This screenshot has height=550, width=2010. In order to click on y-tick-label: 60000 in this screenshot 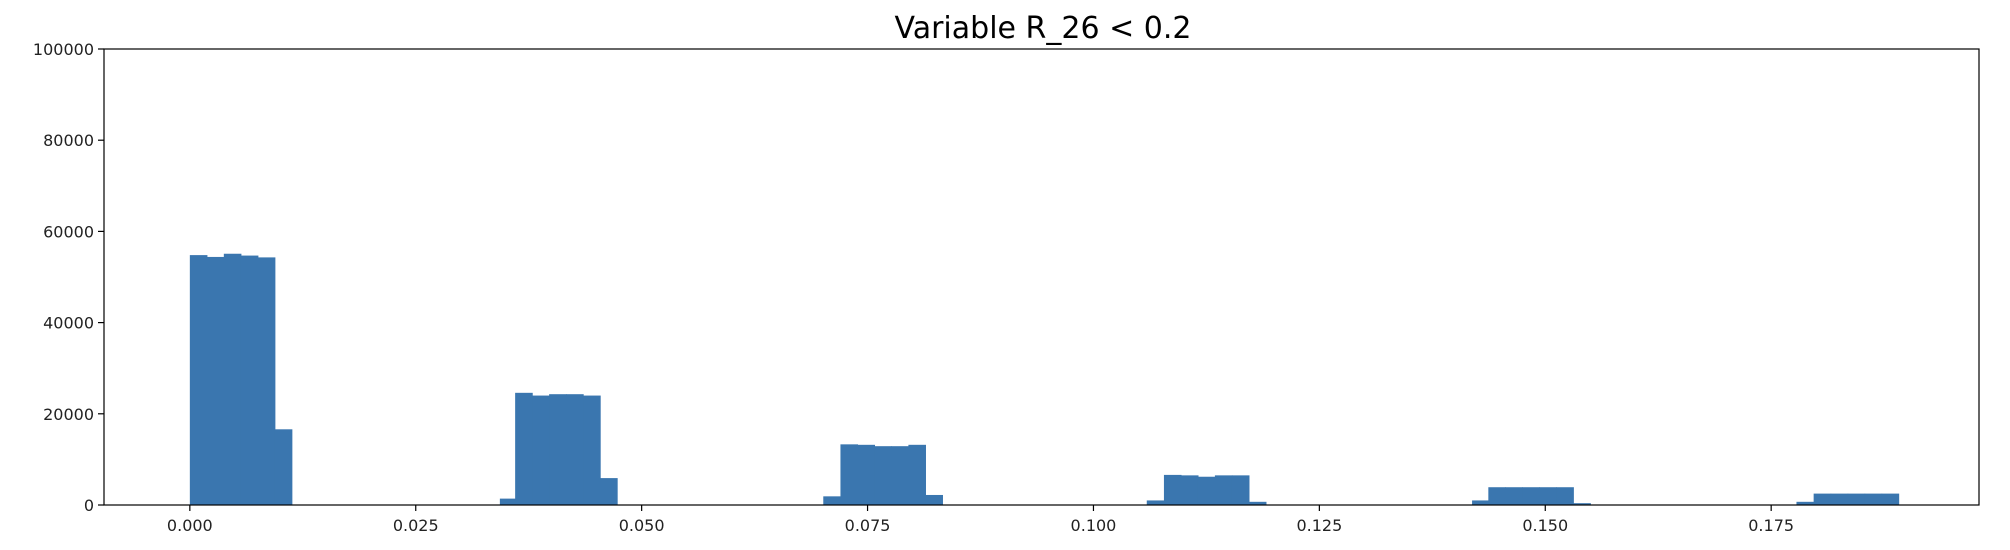, I will do `click(68, 231)`.